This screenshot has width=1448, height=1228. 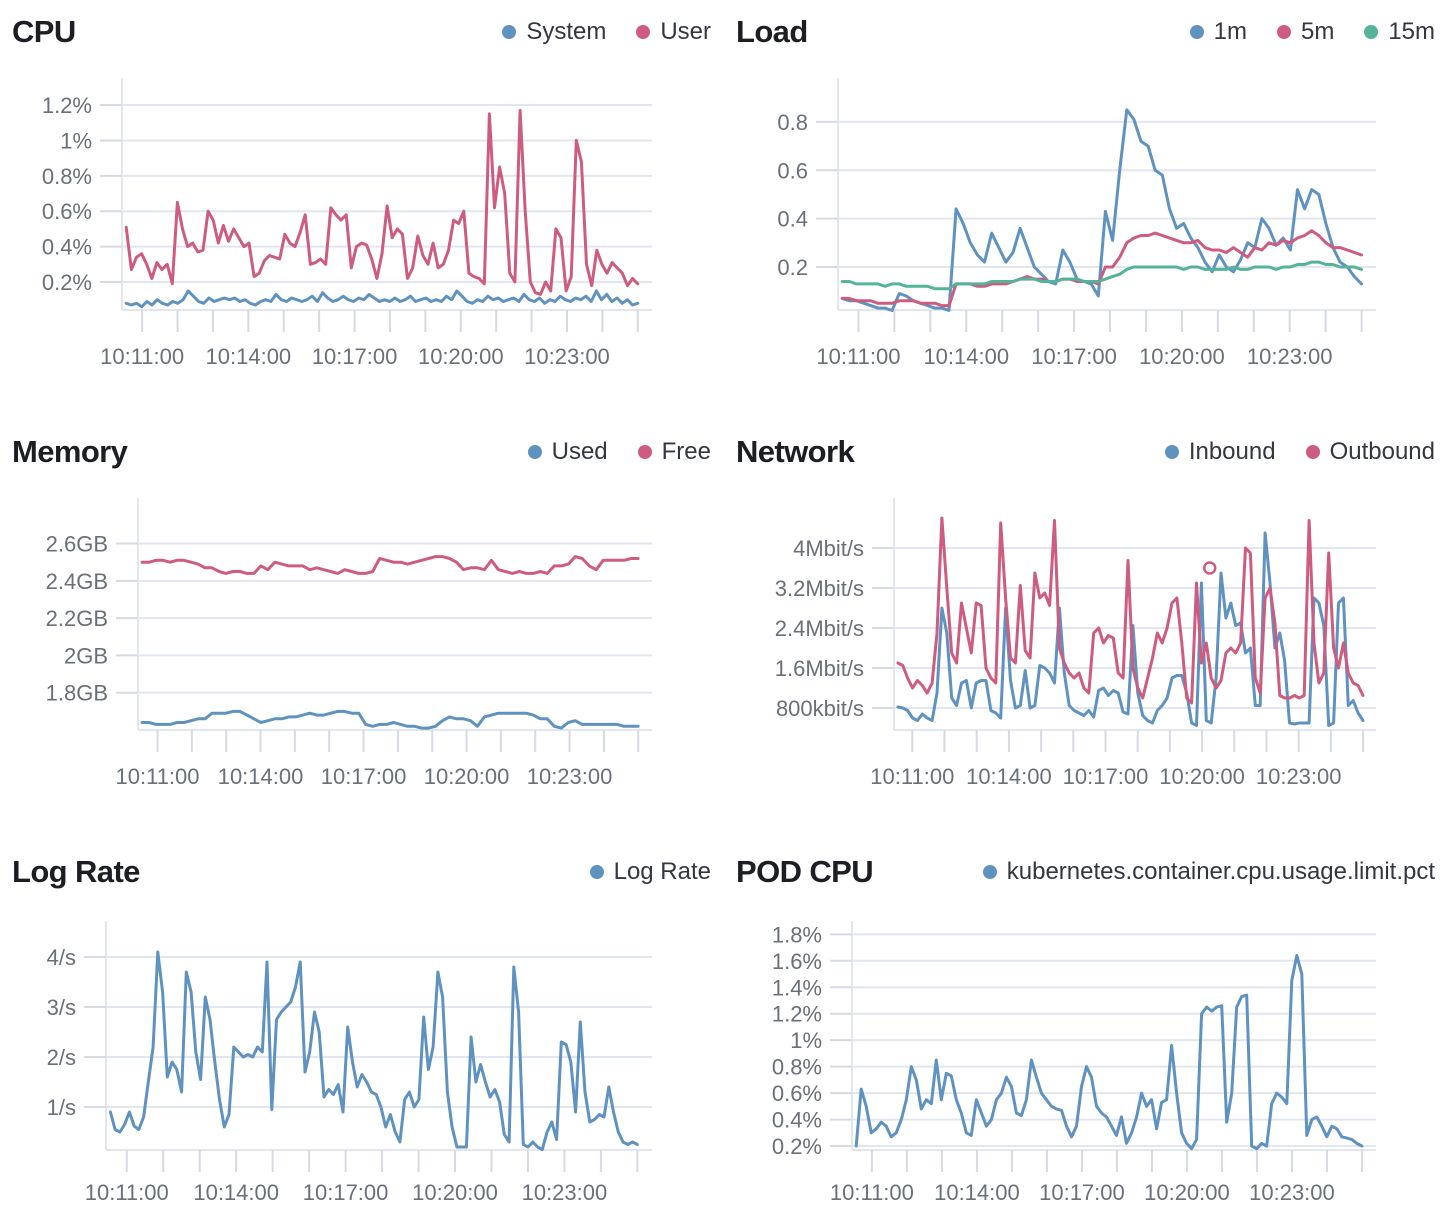 I want to click on legend-memory: Used Free, so click(x=619, y=452).